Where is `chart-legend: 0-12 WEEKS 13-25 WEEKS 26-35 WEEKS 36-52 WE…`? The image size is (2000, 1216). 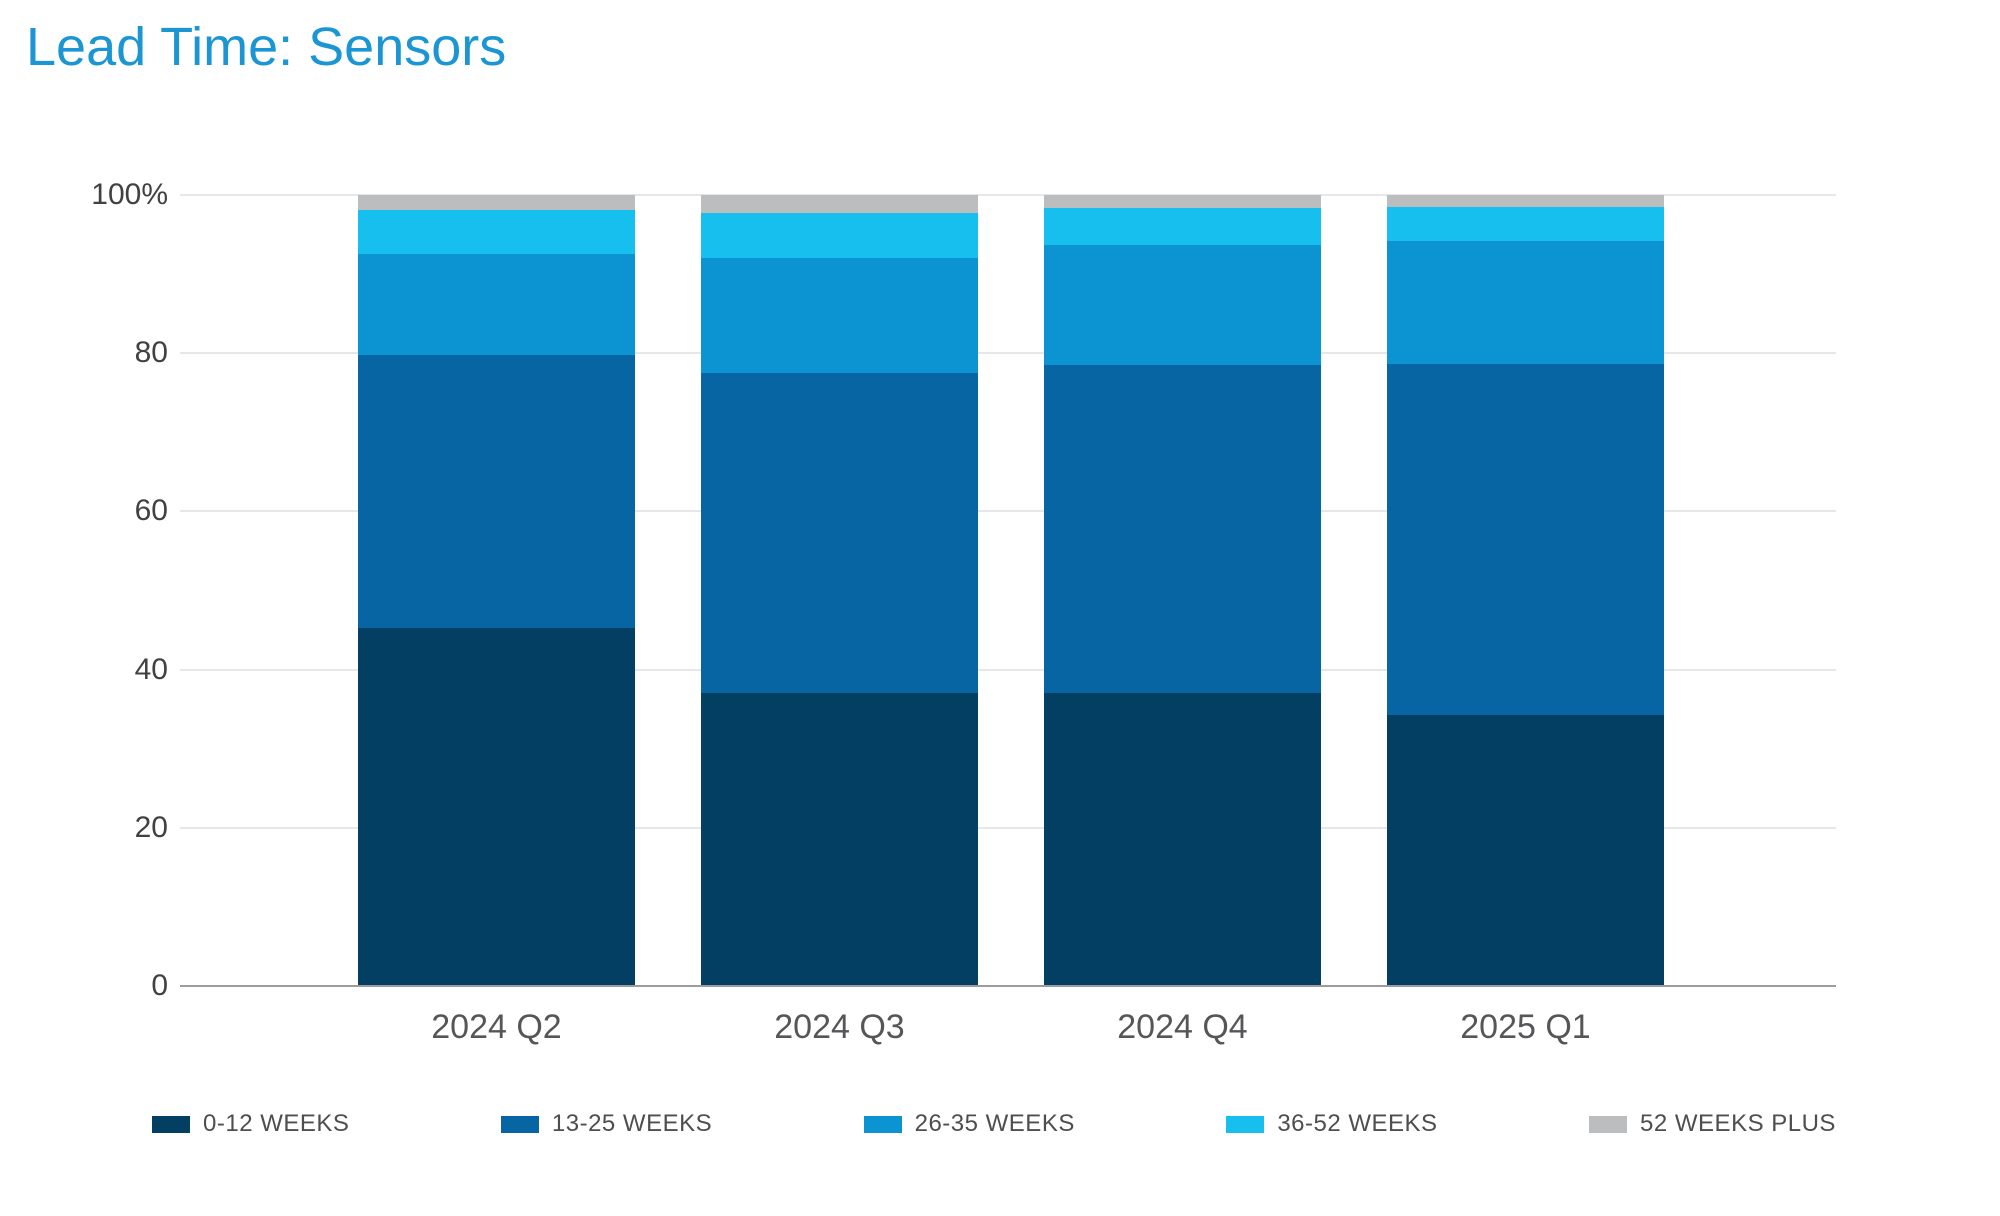
chart-legend: 0-12 WEEKS 13-25 WEEKS 26-35 WEEKS 36-52 WE… is located at coordinates (994, 1124).